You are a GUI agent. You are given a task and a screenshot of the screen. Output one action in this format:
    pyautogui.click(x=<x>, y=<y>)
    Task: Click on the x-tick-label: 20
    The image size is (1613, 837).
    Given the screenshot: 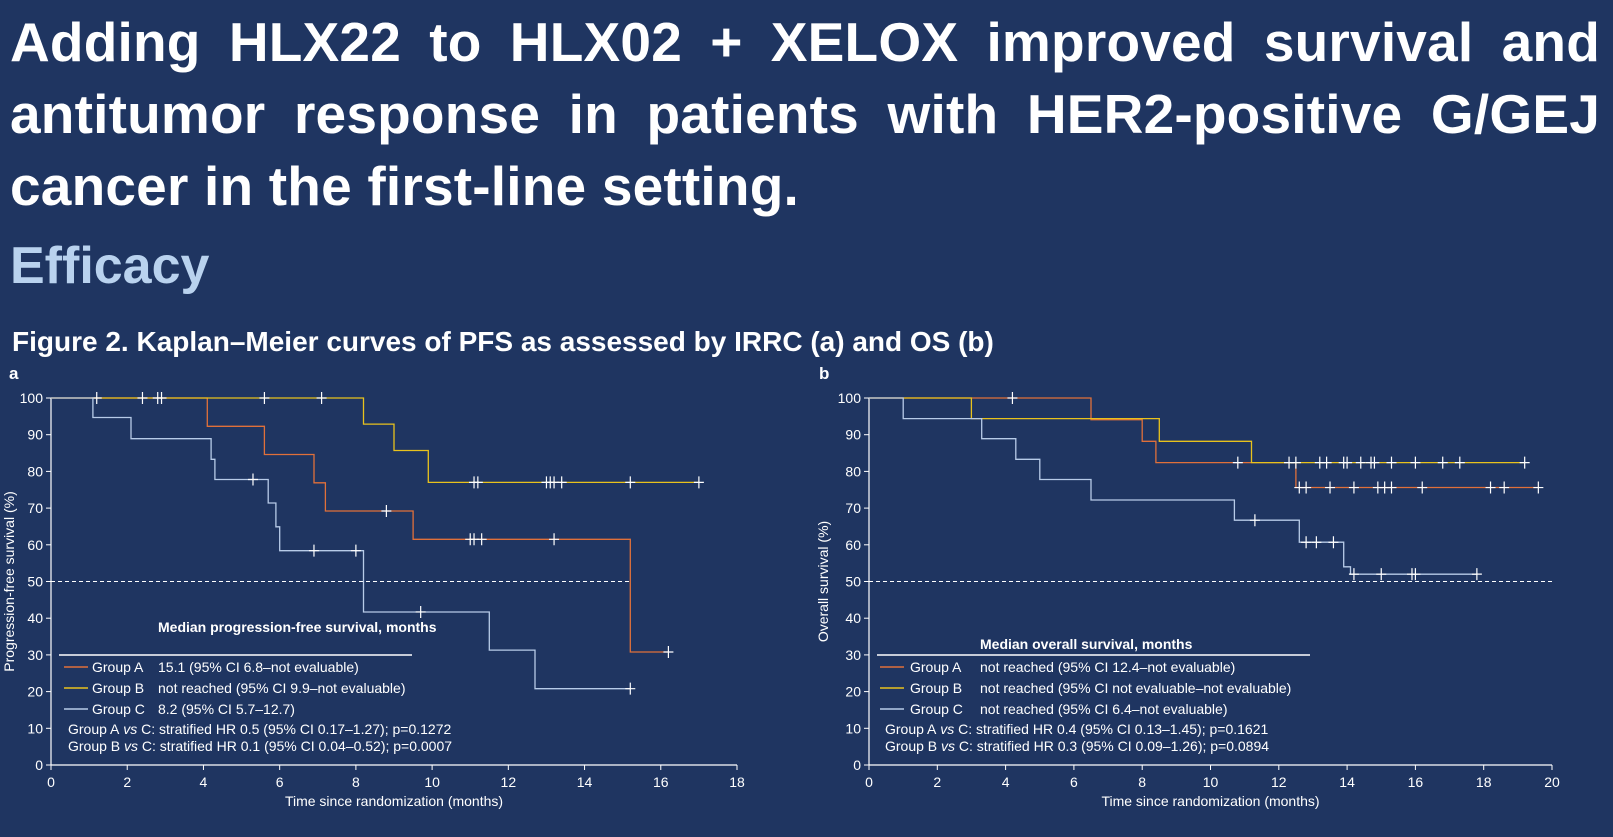 What is the action you would take?
    pyautogui.click(x=1552, y=782)
    